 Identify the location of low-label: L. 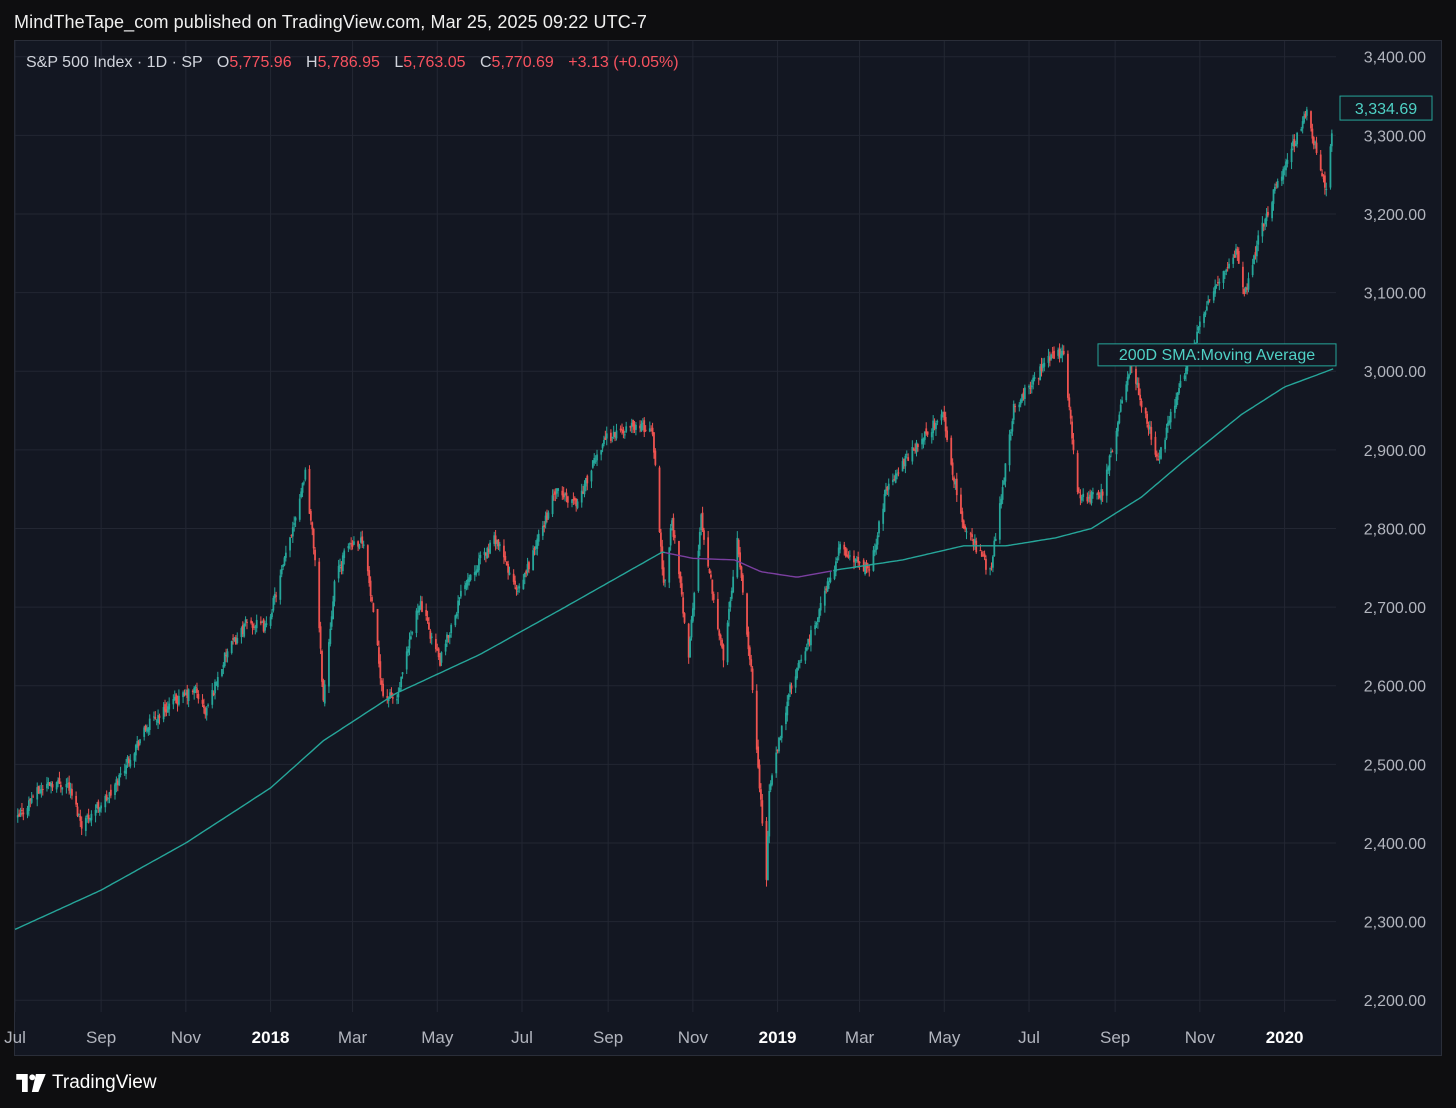
(399, 62).